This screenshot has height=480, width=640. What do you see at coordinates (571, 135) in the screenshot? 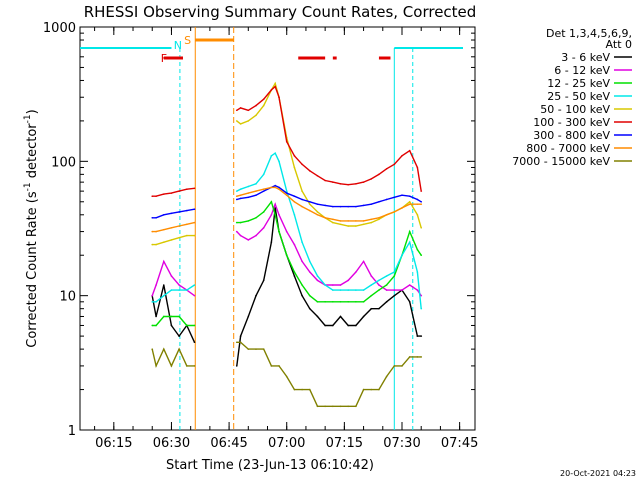
I see `legend-label: 300 - 800 keV` at bounding box center [571, 135].